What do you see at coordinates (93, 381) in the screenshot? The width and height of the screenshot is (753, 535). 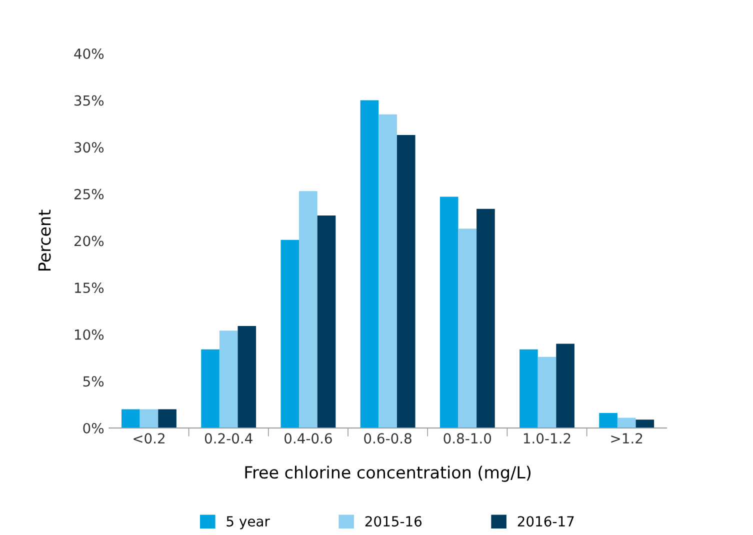 I see `y-tick-label: 5%` at bounding box center [93, 381].